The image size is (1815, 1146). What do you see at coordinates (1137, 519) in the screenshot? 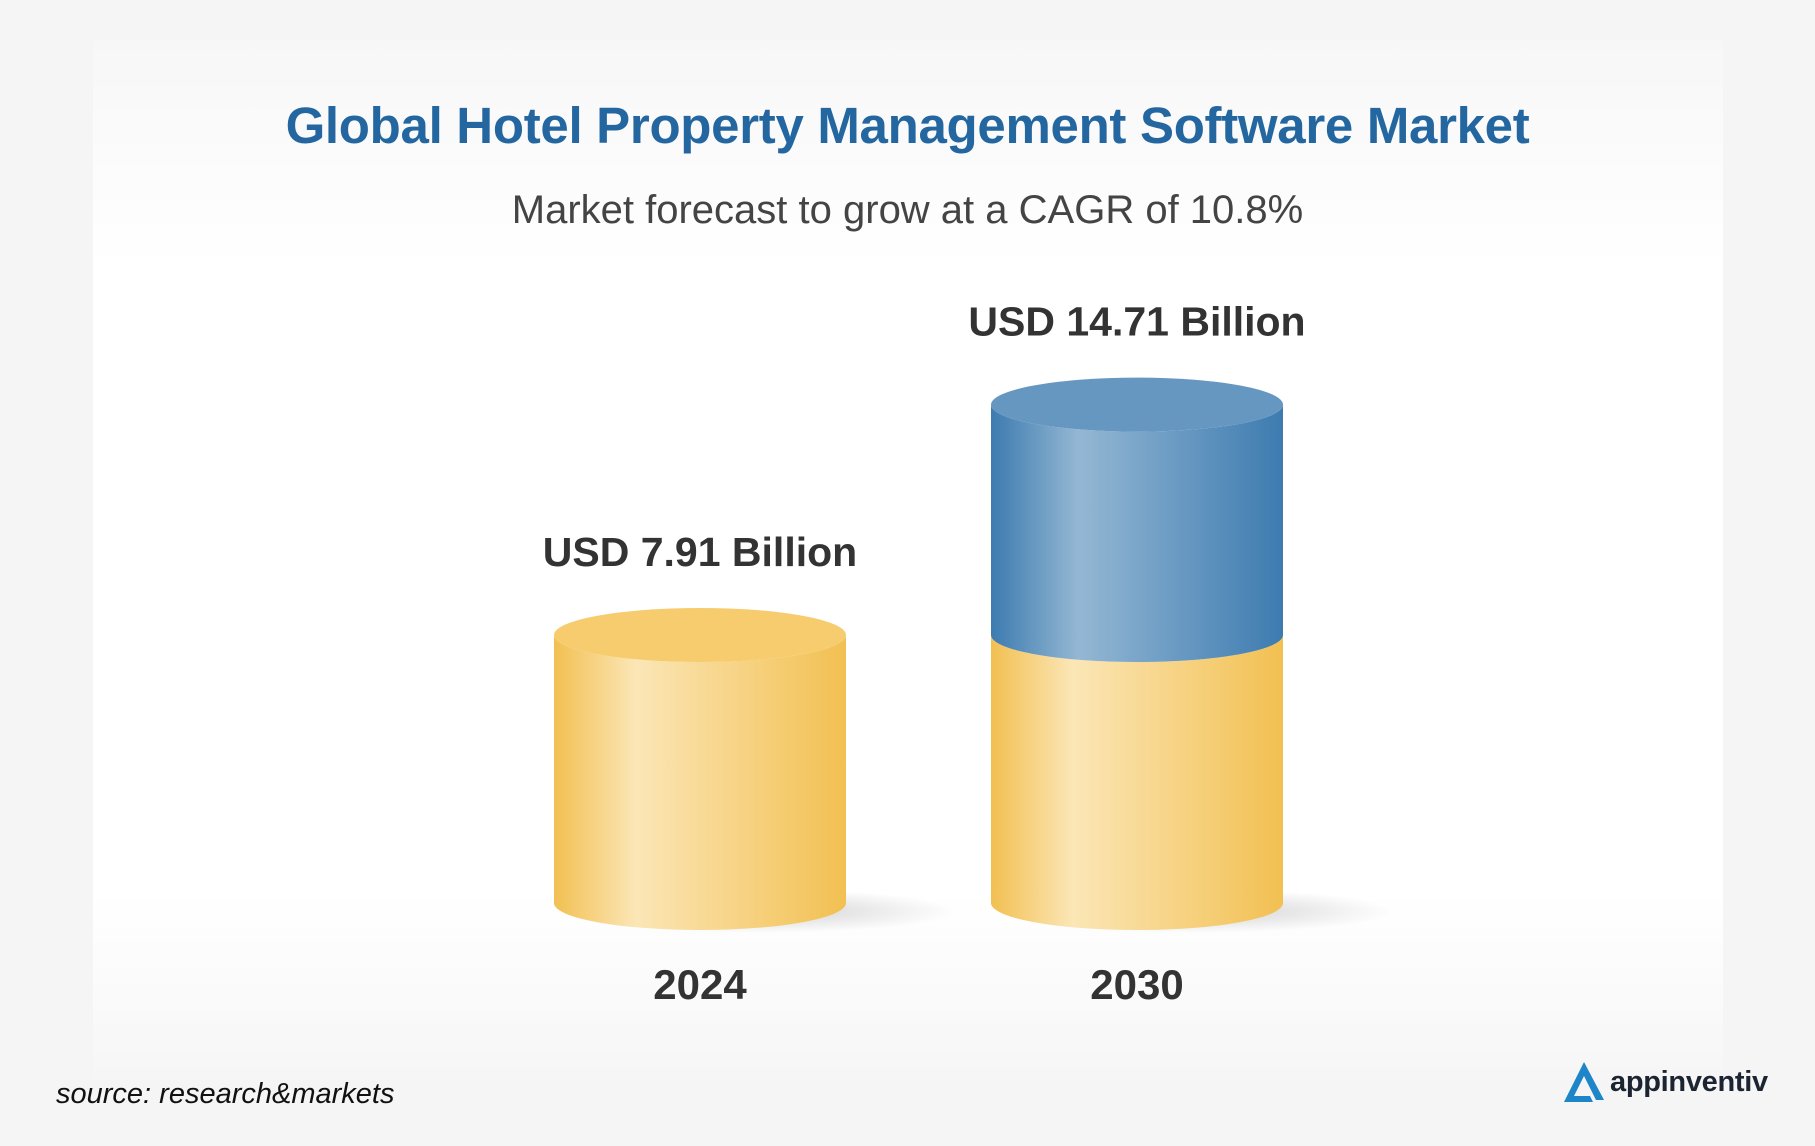
I see `bar-2030-growth` at bounding box center [1137, 519].